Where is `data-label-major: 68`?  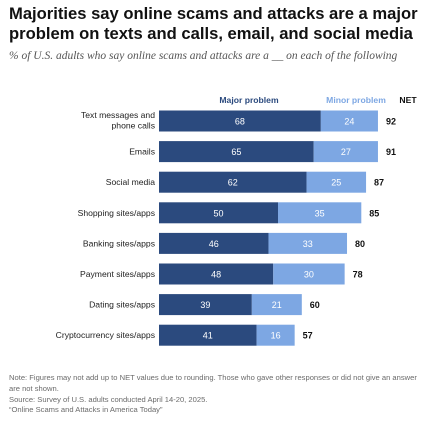 data-label-major: 68 is located at coordinates (240, 122).